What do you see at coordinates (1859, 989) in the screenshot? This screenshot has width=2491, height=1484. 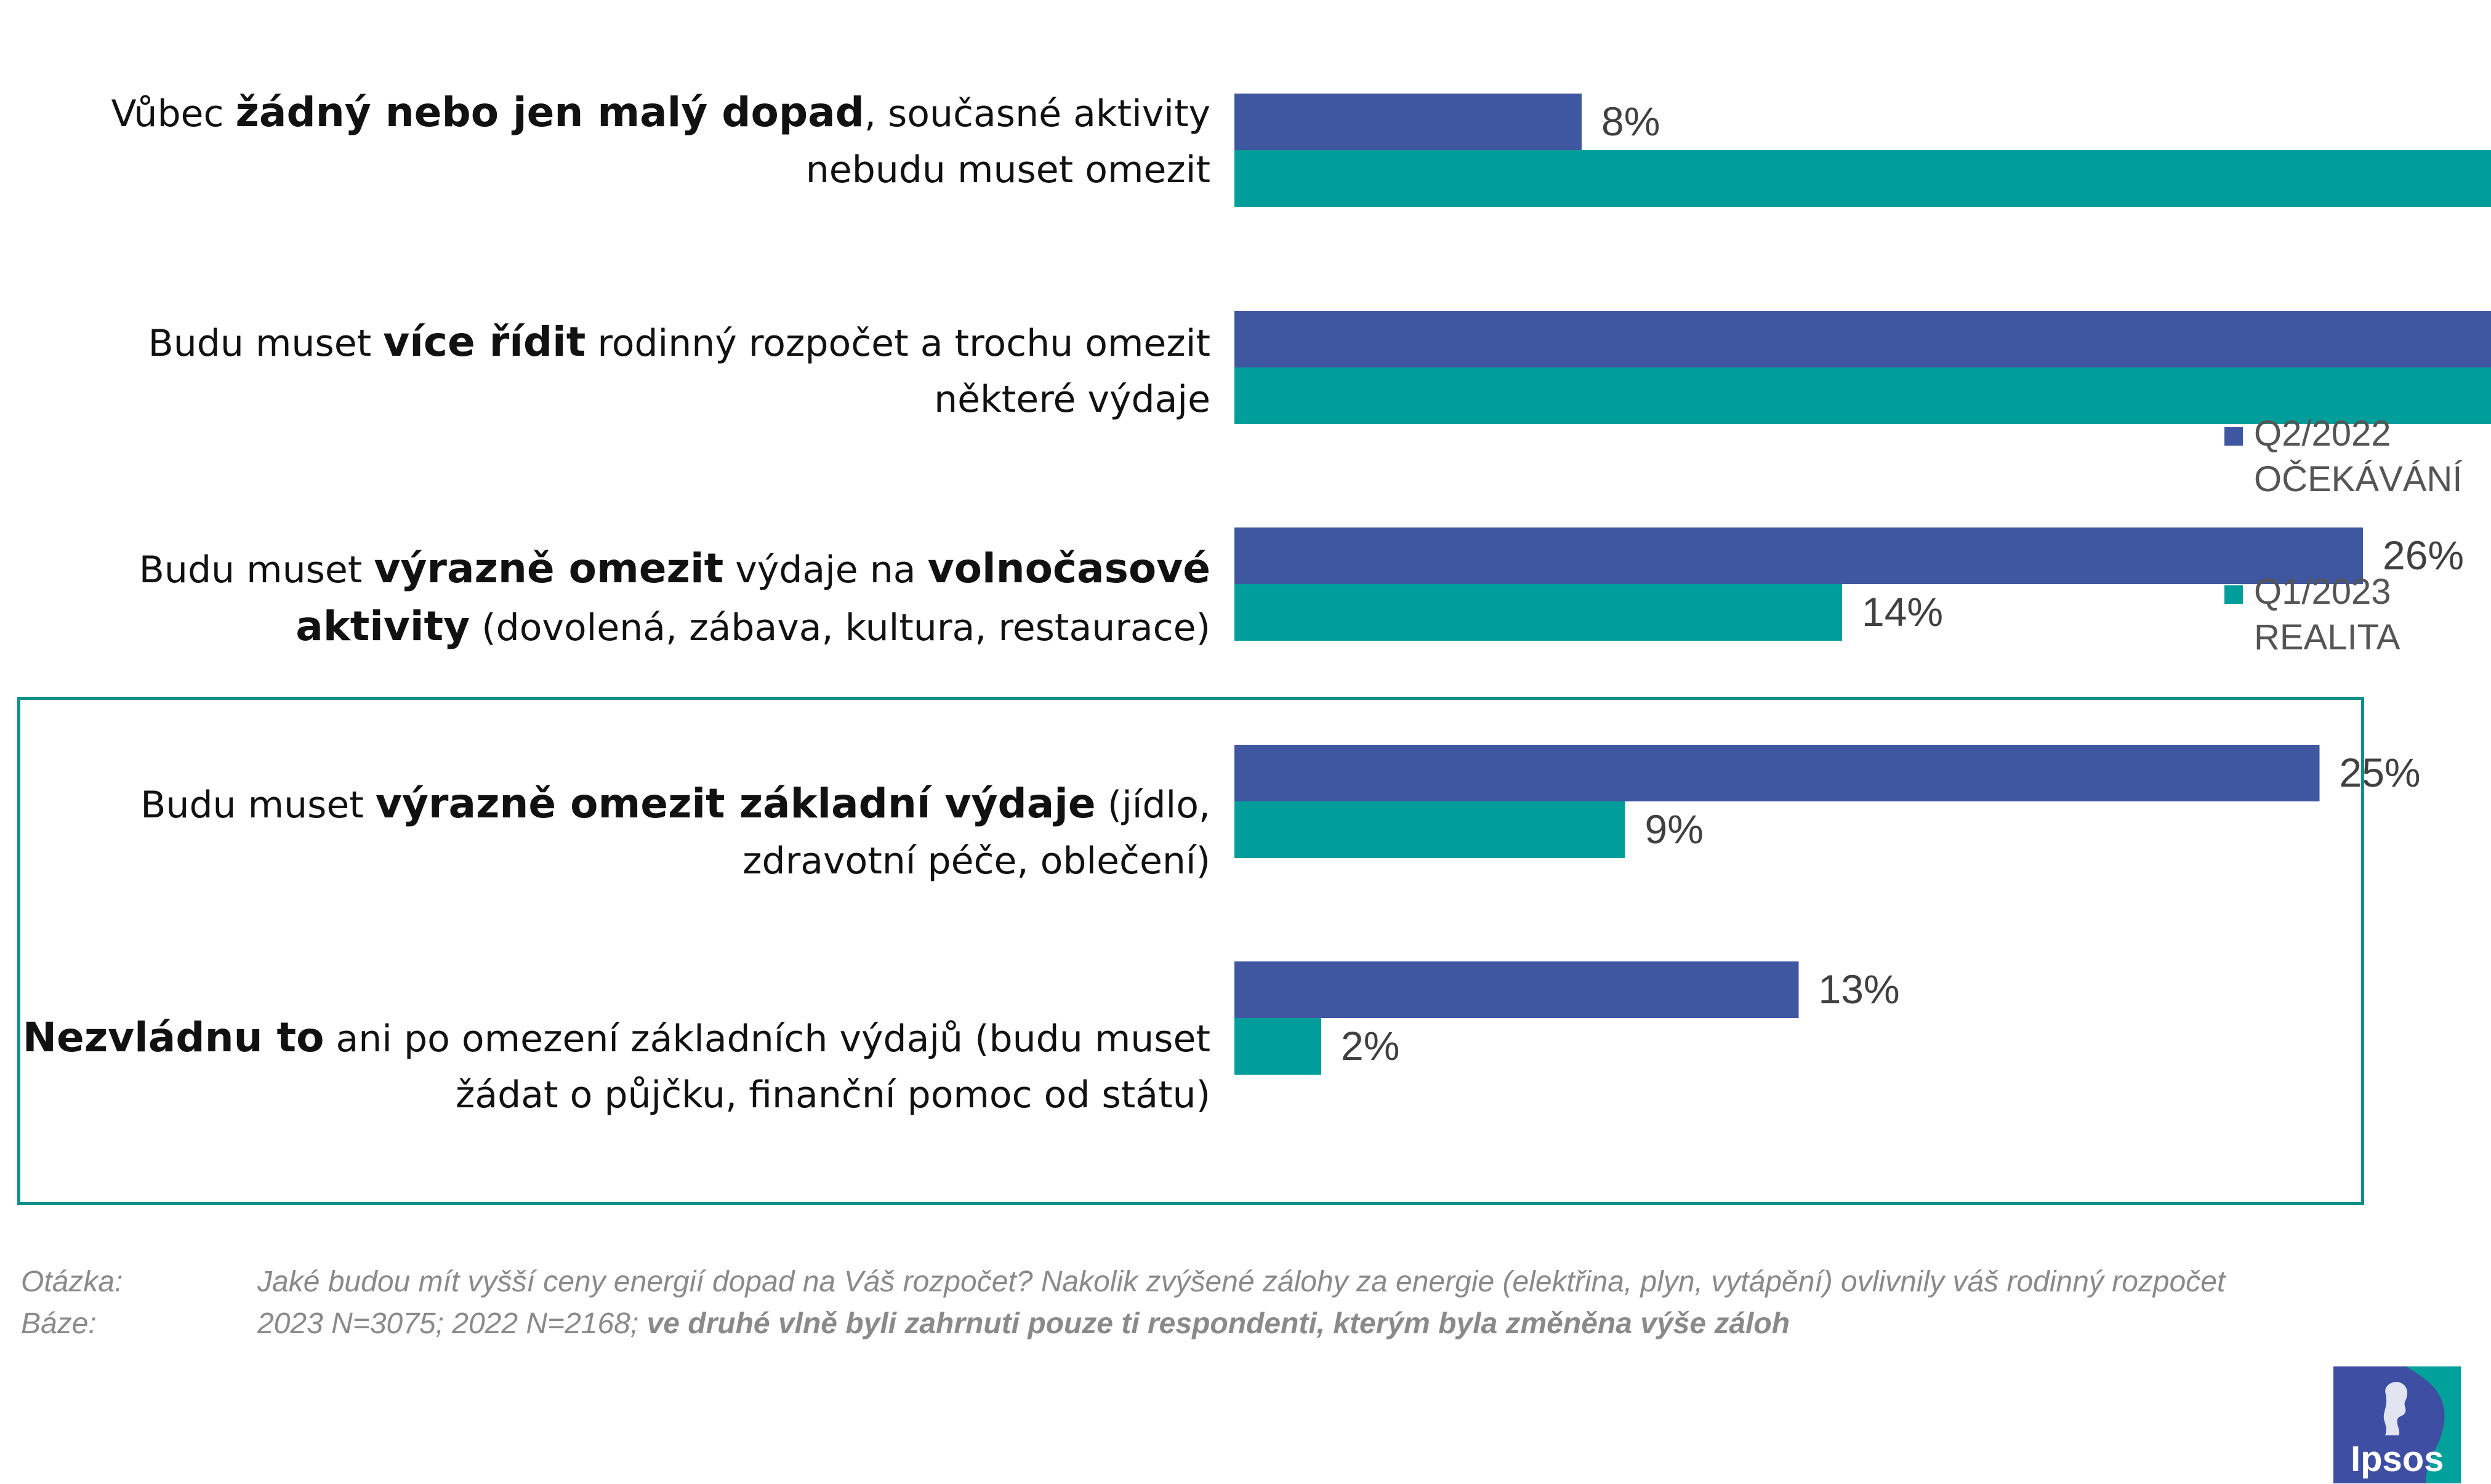 I see `data-label-q2-2022-5: 13%` at bounding box center [1859, 989].